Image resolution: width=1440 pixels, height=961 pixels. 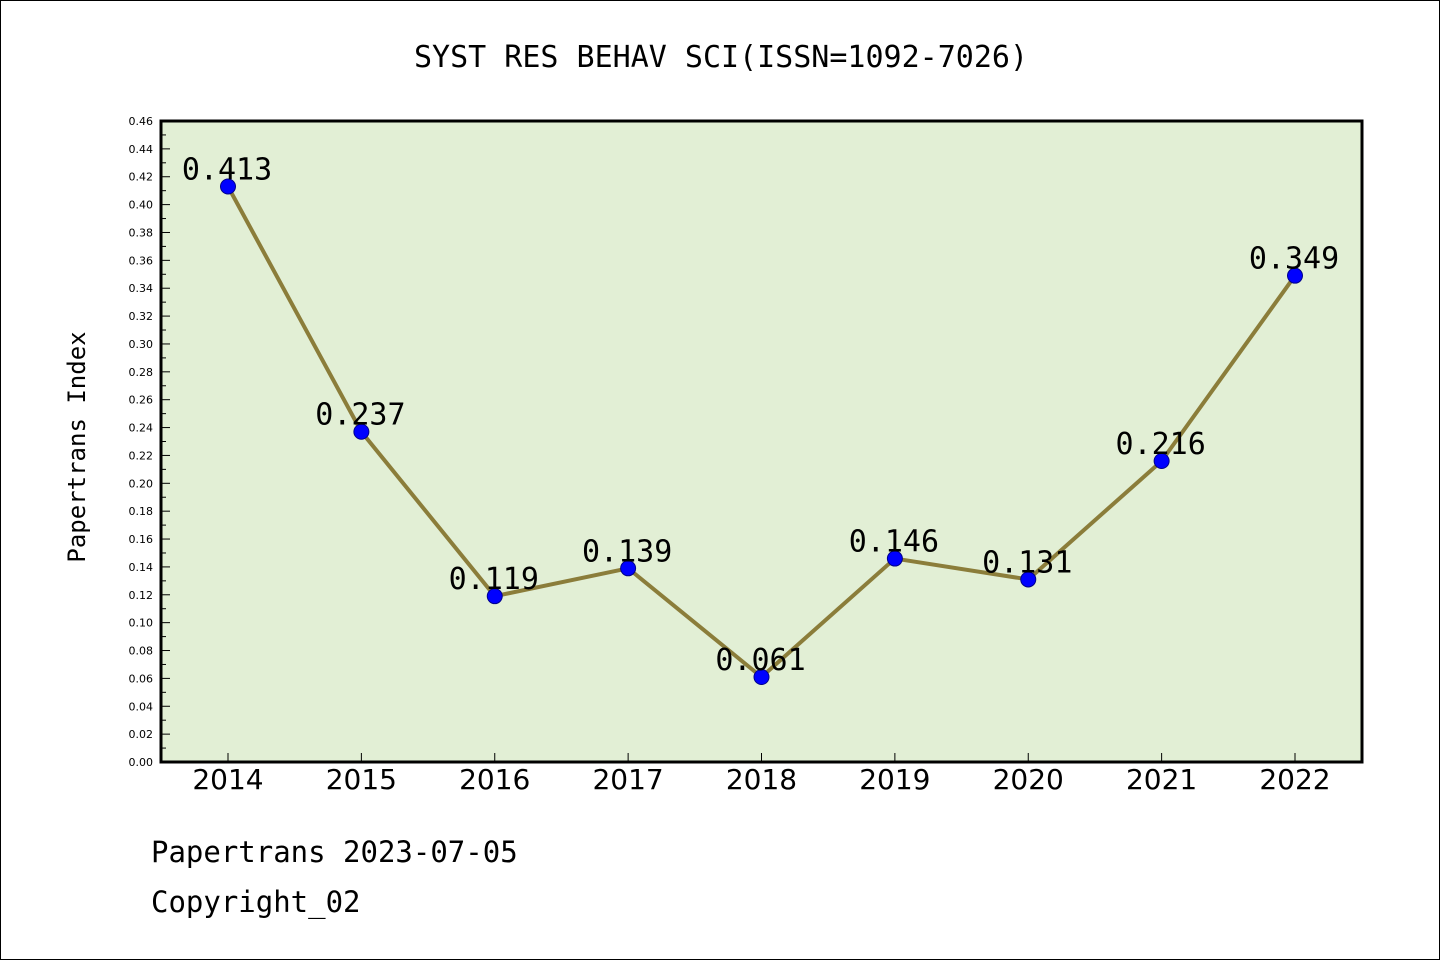 I want to click on x-tick-label: 2017, so click(x=627, y=779).